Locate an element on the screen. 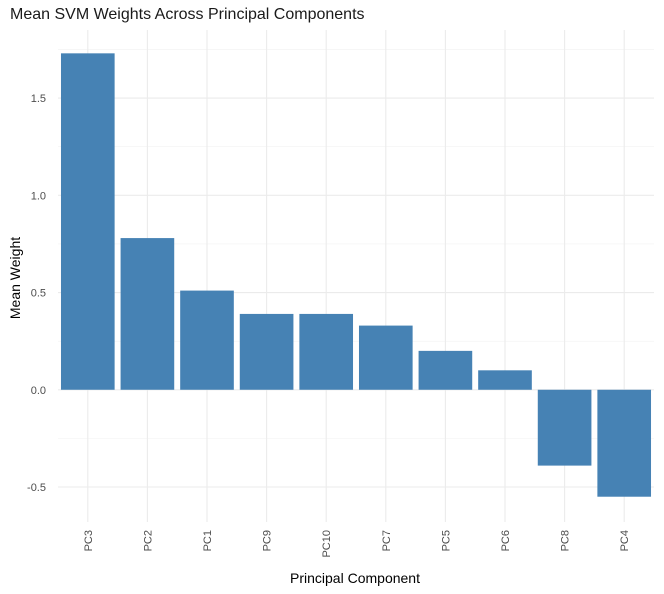 Image resolution: width=664 pixels, height=594 pixels. y-tick-label: 0.0 is located at coordinates (38, 391).